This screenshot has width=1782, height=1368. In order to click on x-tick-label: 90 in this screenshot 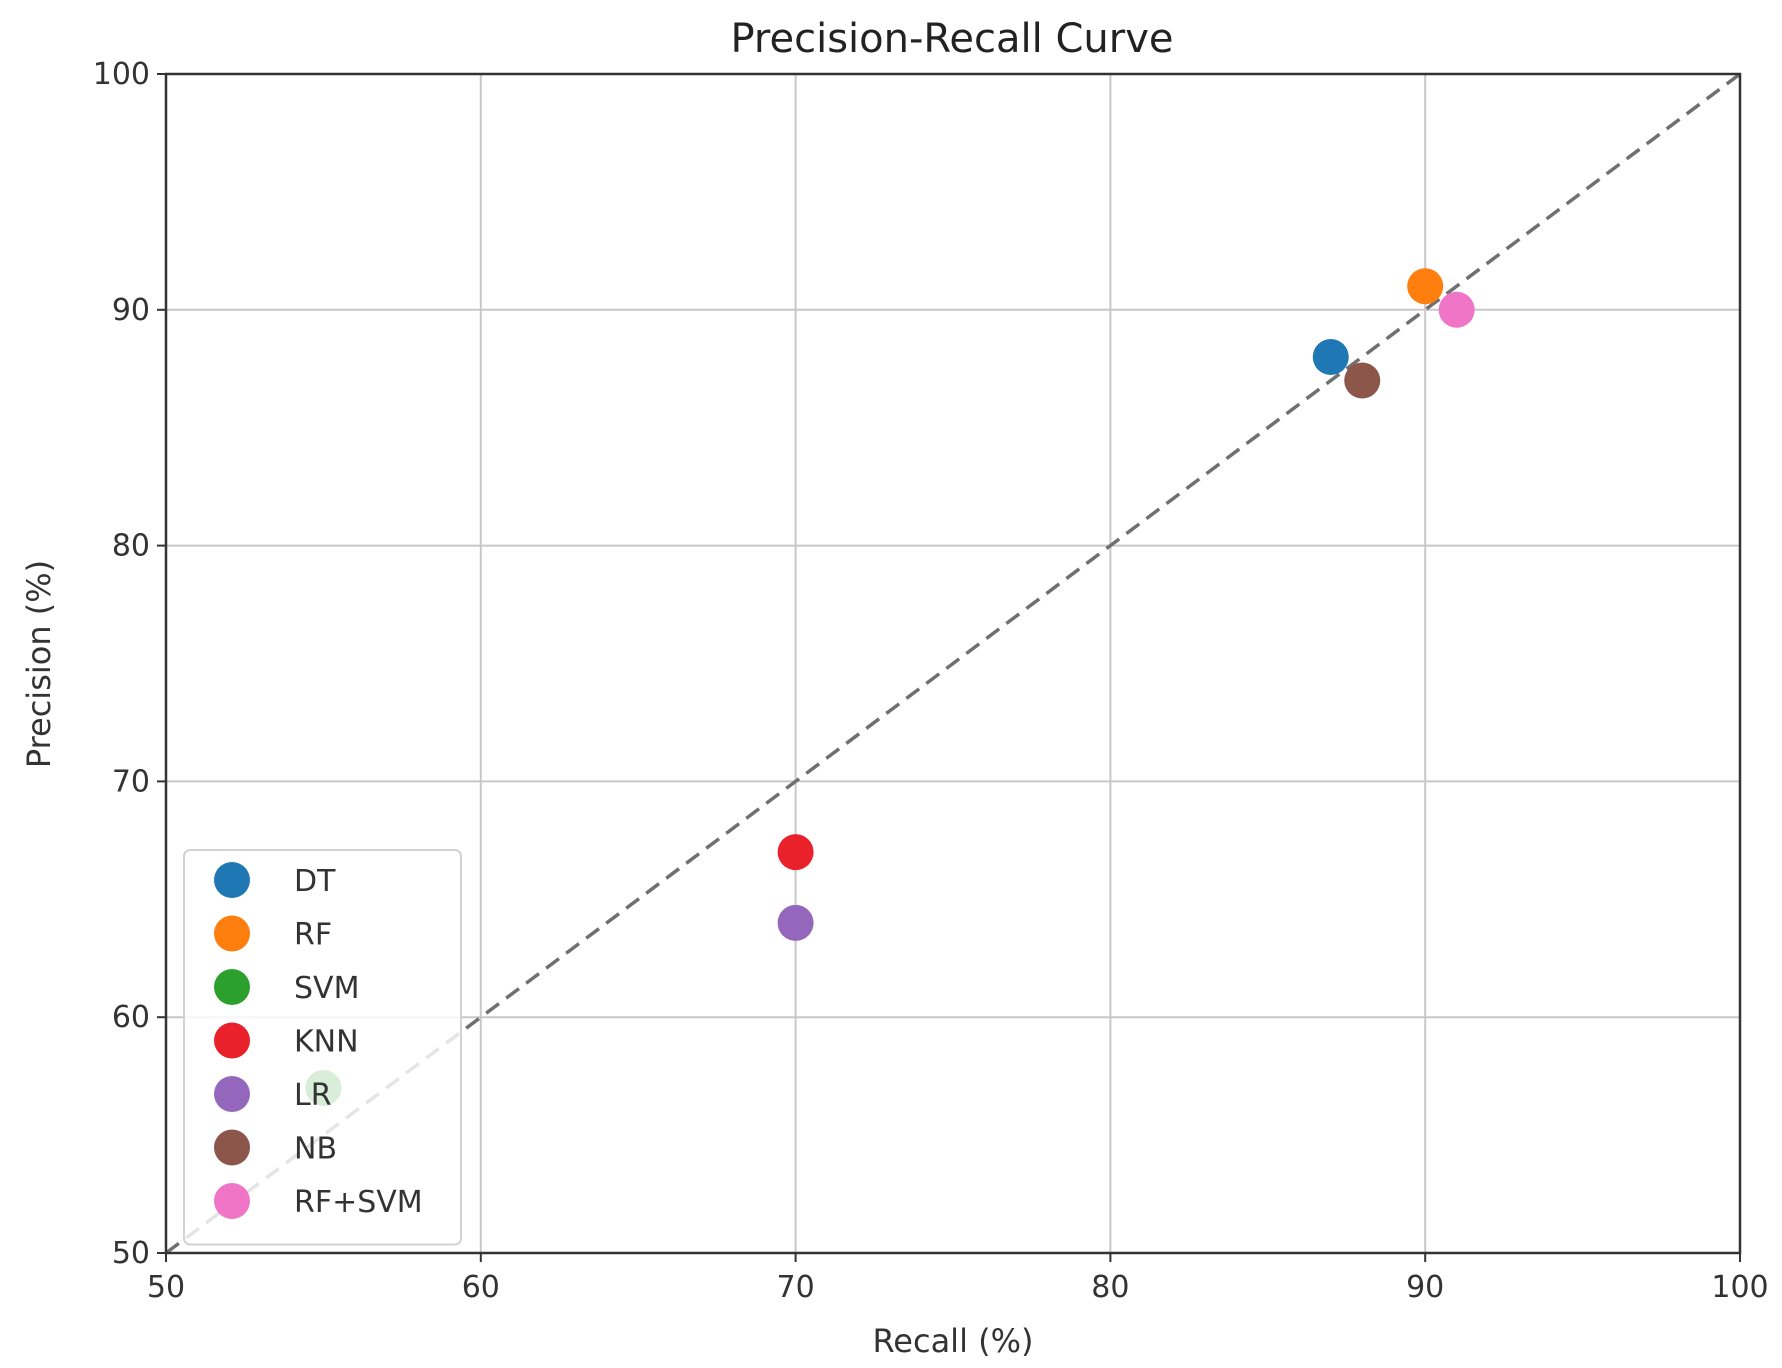, I will do `click(1425, 1287)`.